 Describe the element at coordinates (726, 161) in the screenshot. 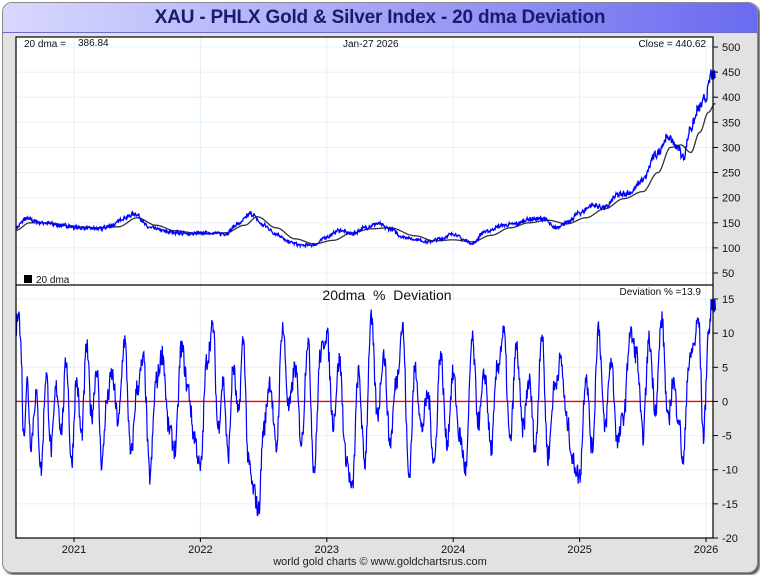

I see `price-y-axis: 50 100 150 200 250 300 350 400 450 500` at that location.